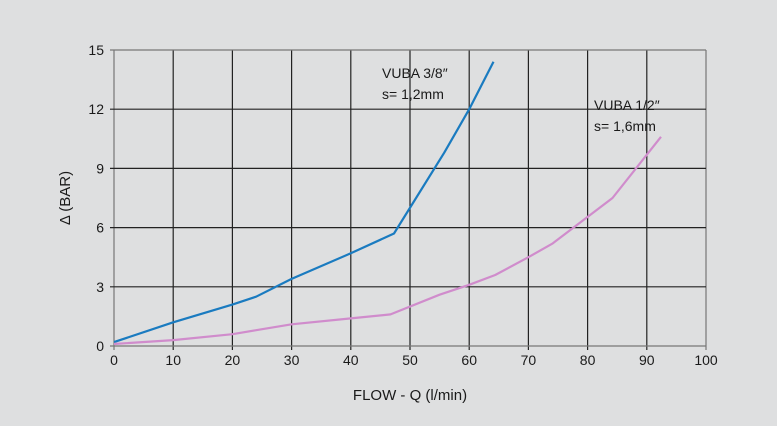  I want to click on series-label-vuba-3-8: VUBA 3/8″, so click(415, 73).